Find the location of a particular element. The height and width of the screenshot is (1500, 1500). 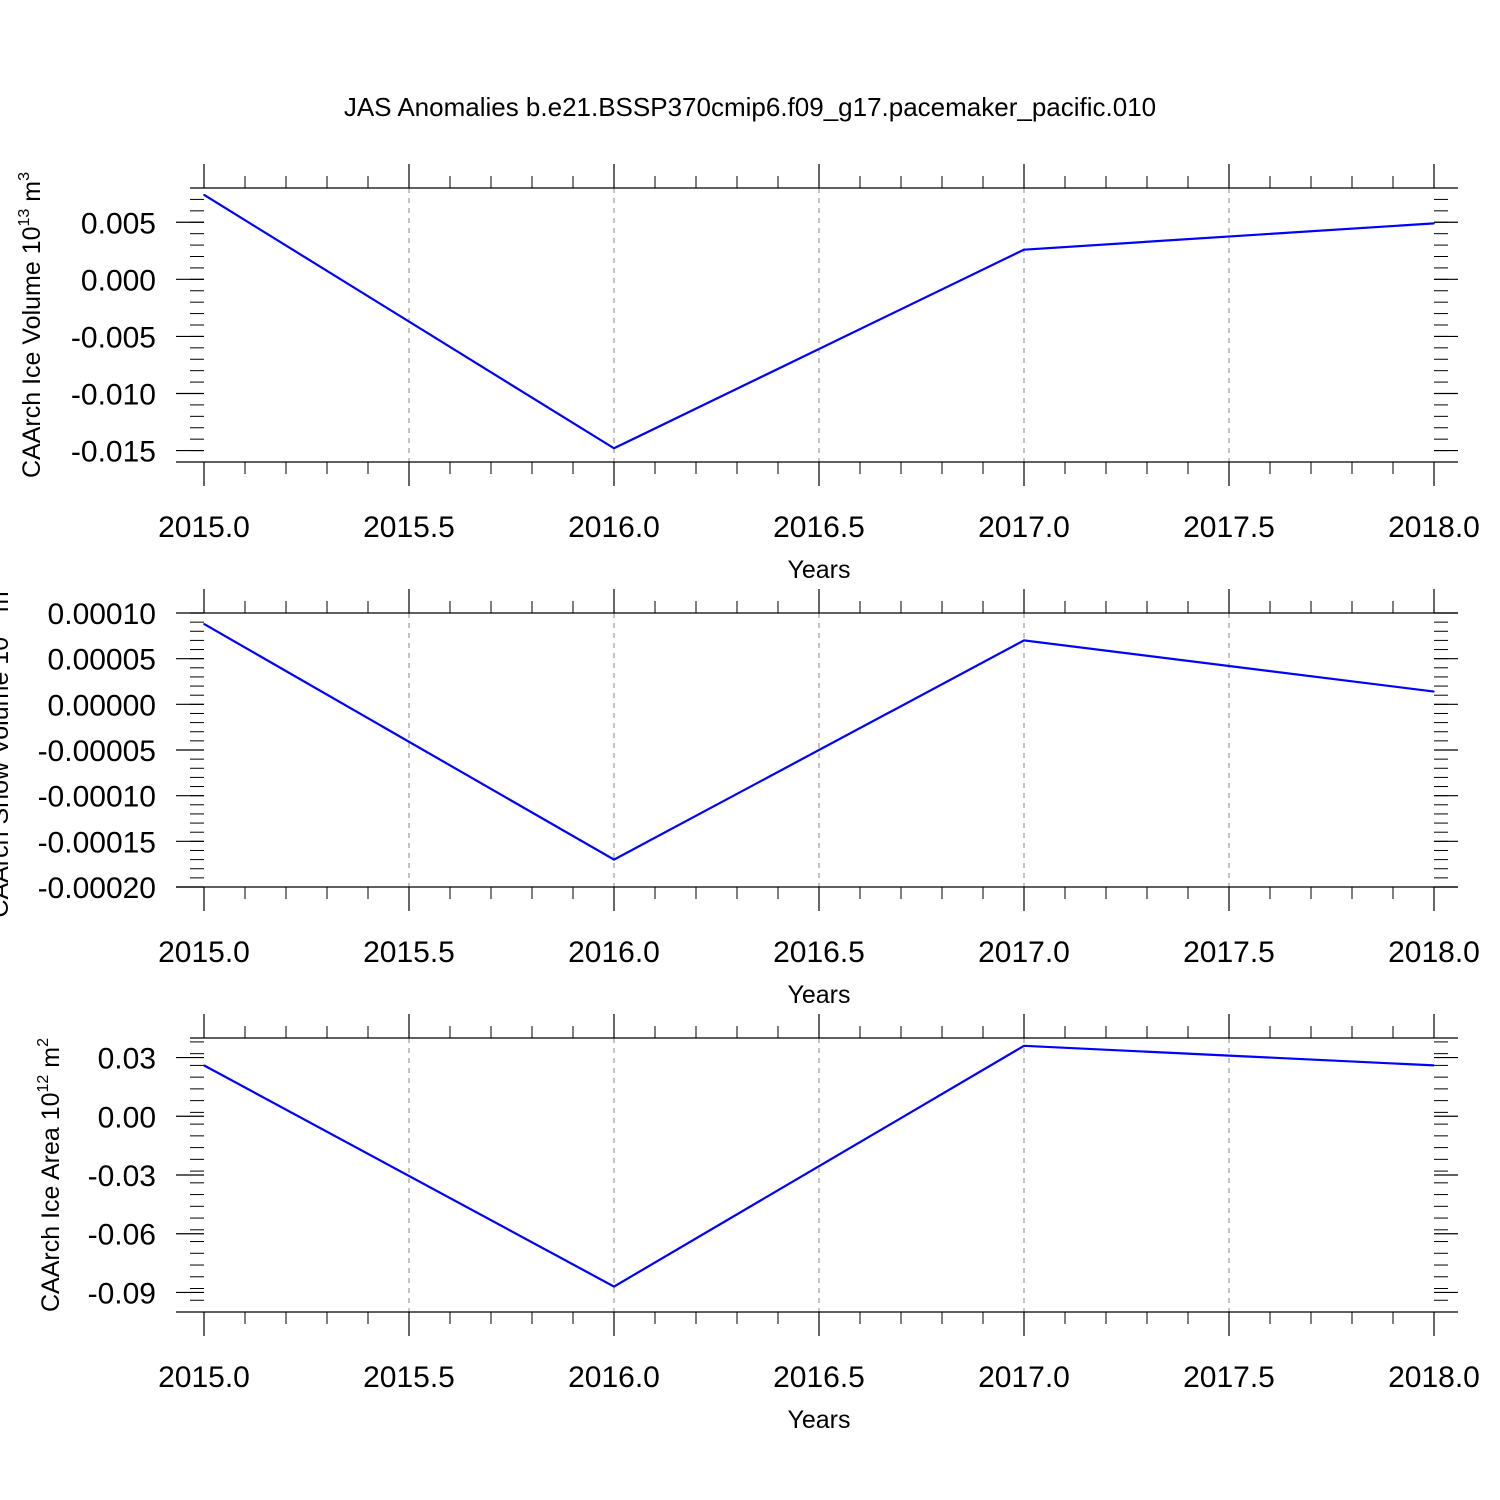

y-tick-label: -0.010 is located at coordinates (113, 395).